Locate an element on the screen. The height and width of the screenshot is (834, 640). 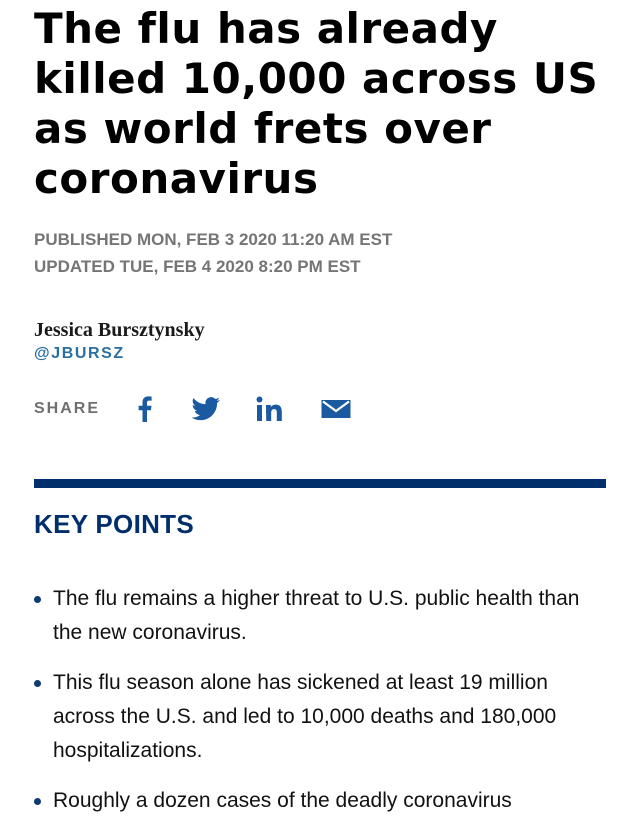
share-bar: SHARE is located at coordinates (321, 409).